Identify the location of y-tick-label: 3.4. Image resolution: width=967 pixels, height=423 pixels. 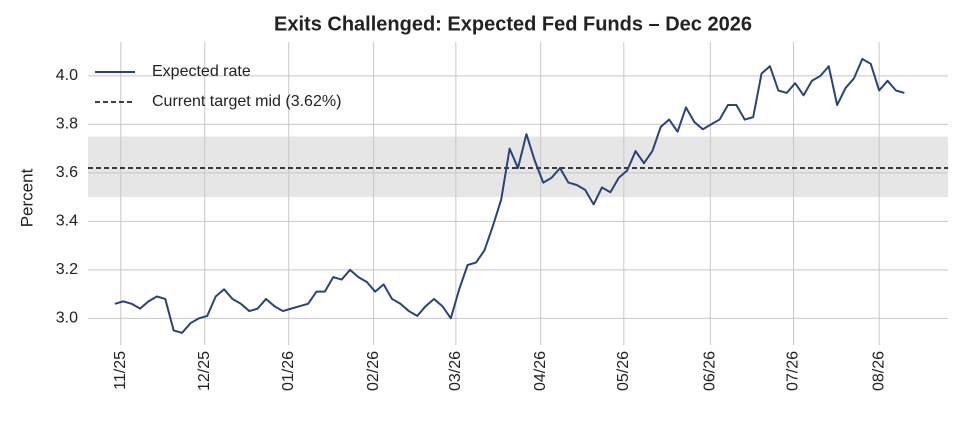
(67, 221).